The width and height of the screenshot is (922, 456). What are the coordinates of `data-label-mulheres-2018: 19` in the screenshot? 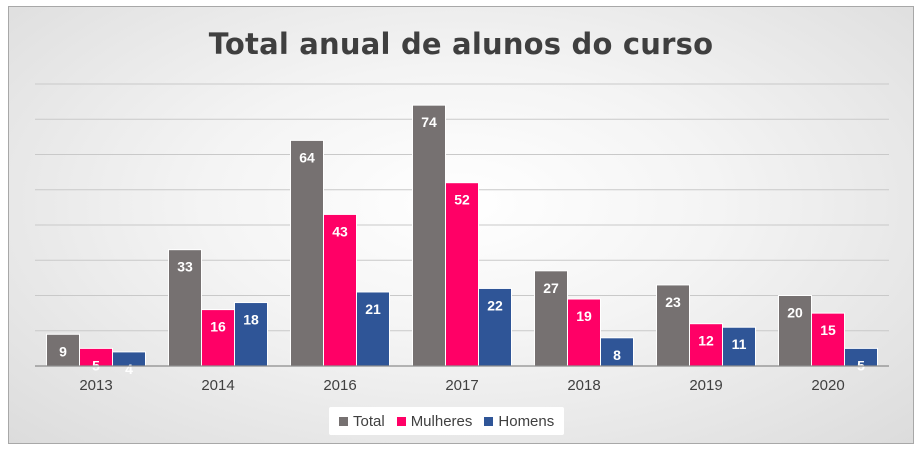 It's located at (584, 316).